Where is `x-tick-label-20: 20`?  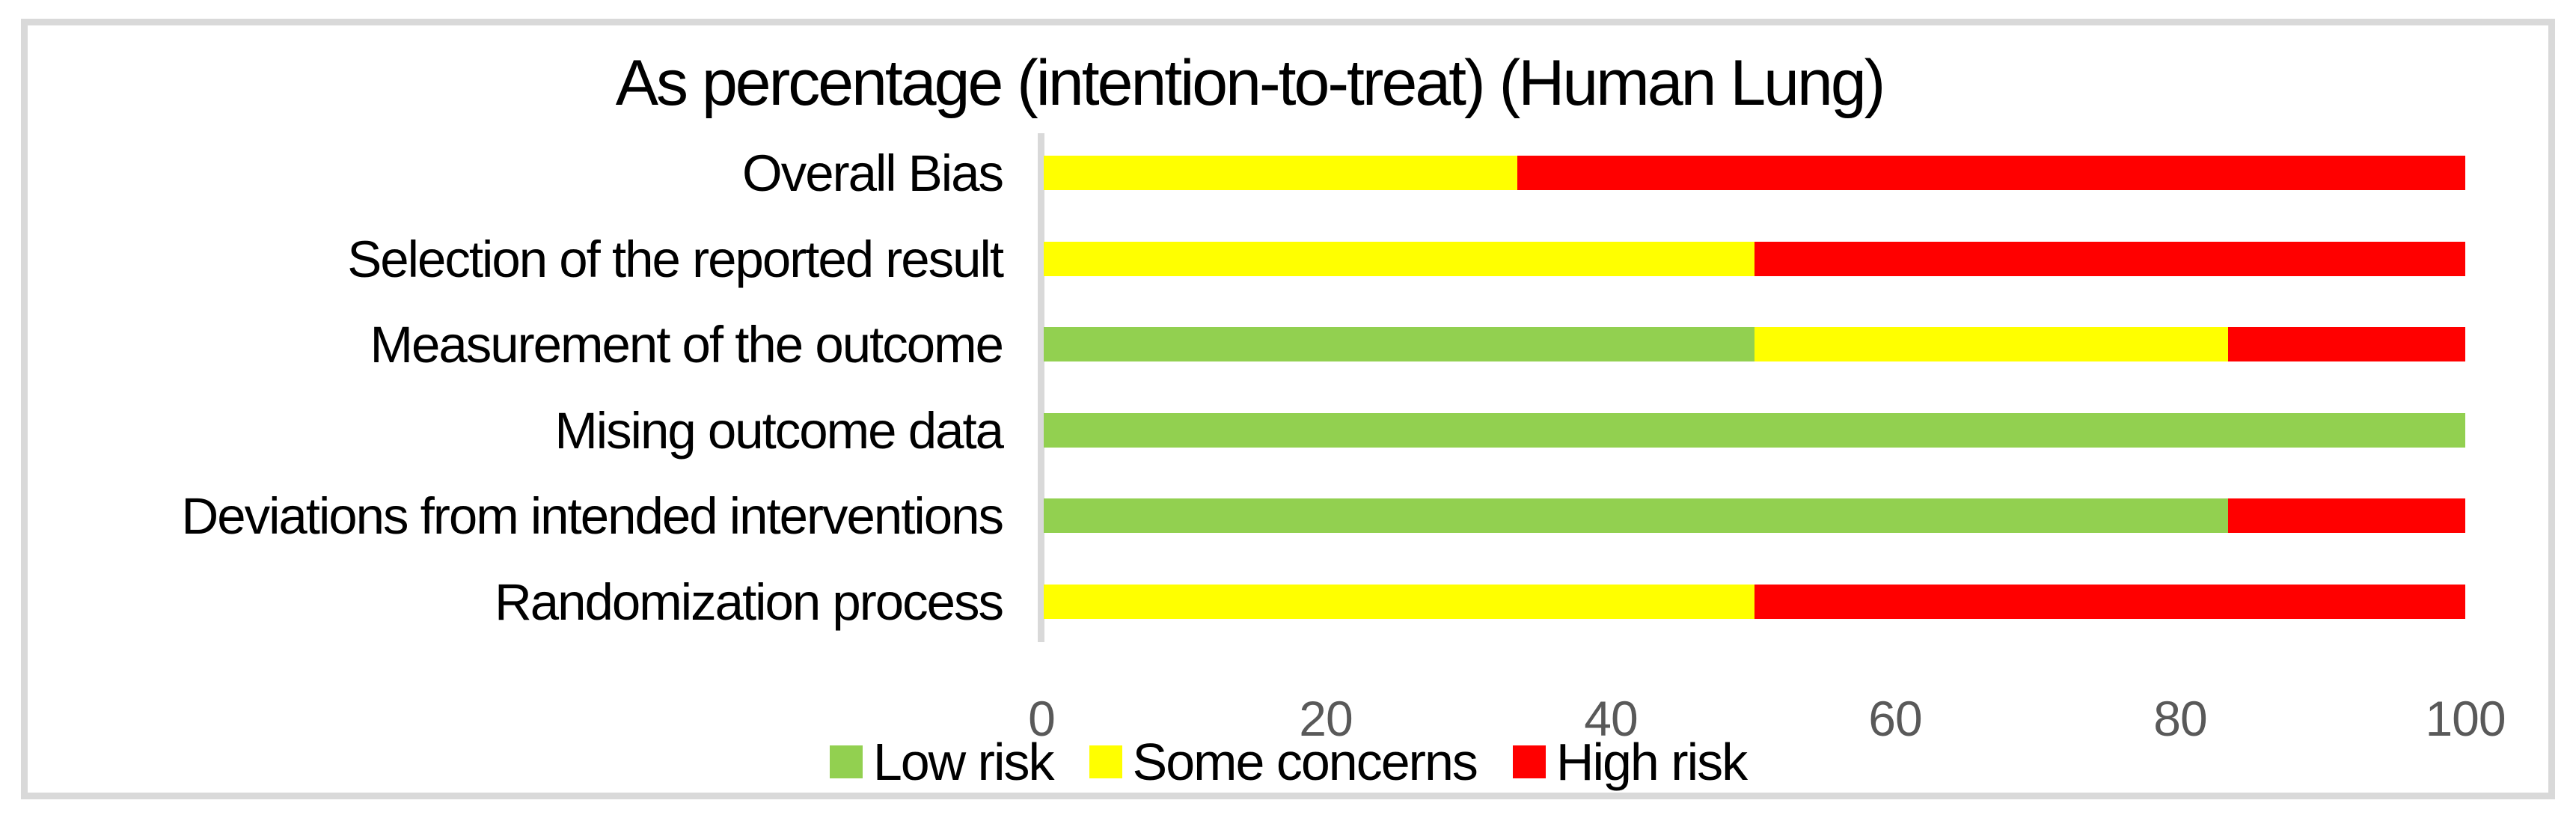 x-tick-label-20: 20 is located at coordinates (1326, 719).